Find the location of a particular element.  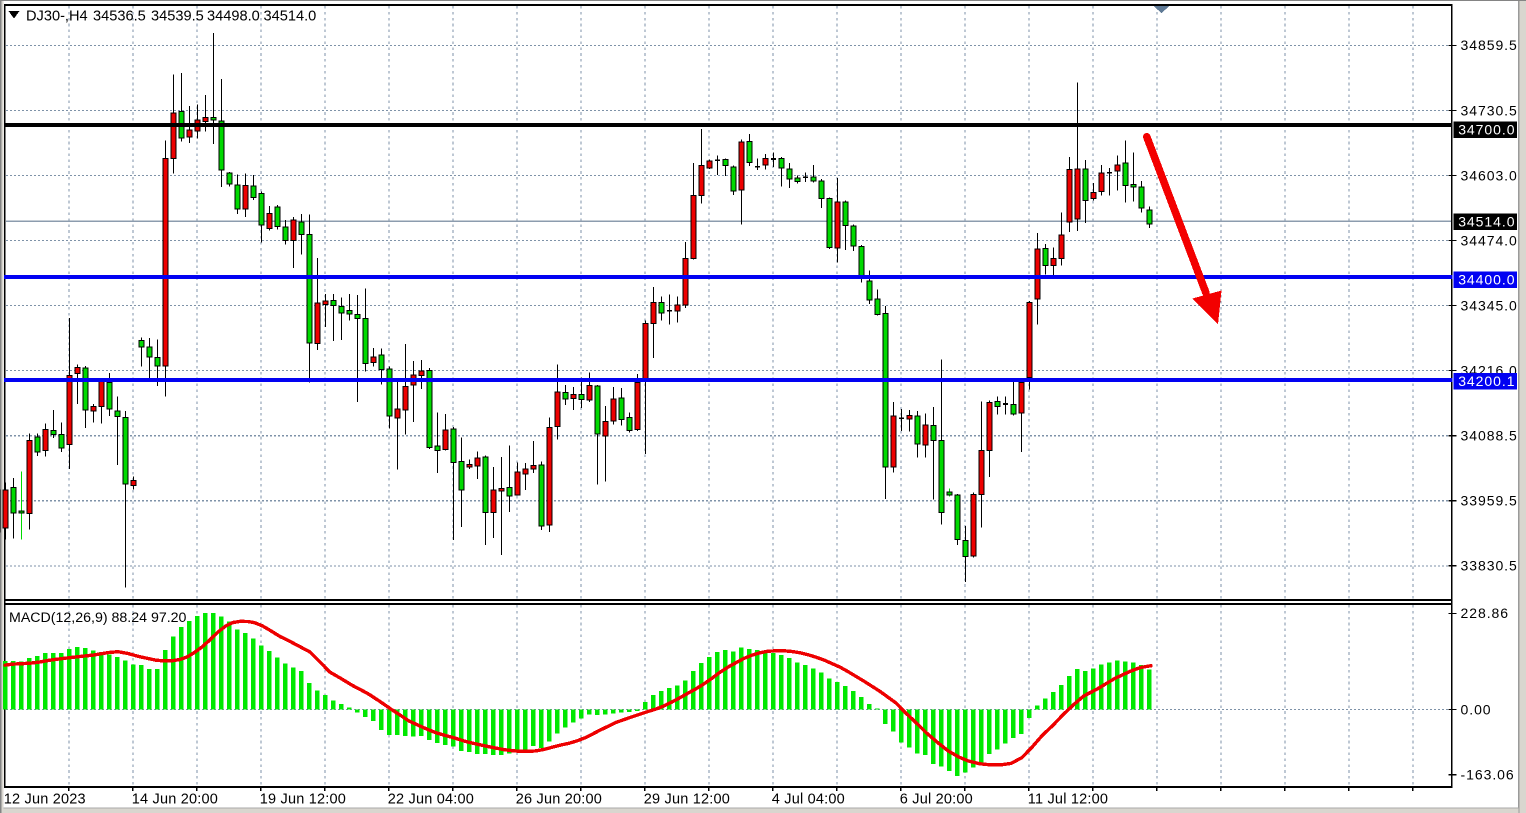

svg-text: MACD(12,26,9) 88.24 97.20 is located at coordinates (98, 618).